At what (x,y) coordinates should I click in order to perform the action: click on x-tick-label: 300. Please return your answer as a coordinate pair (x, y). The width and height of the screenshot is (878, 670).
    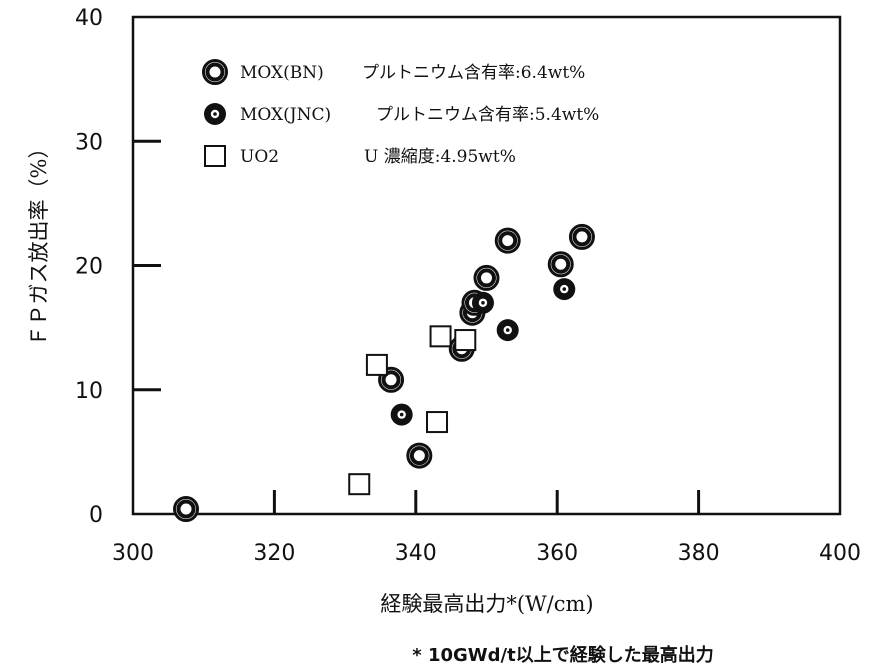
    Looking at the image, I should click on (133, 553).